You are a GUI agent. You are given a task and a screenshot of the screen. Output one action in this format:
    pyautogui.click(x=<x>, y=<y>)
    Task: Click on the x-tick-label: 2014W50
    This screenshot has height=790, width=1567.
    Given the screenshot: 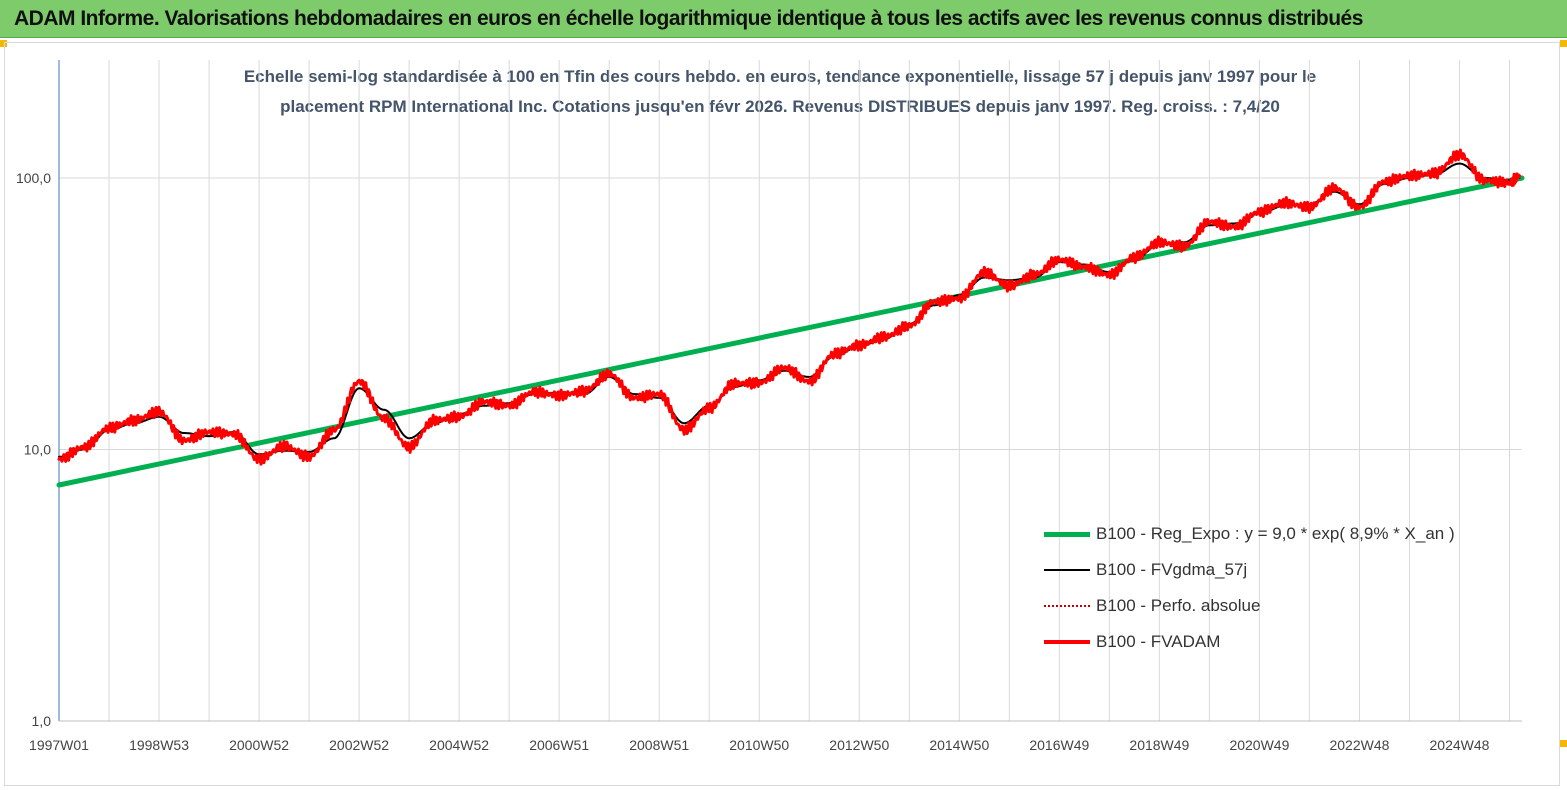 What is the action you would take?
    pyautogui.click(x=959, y=745)
    